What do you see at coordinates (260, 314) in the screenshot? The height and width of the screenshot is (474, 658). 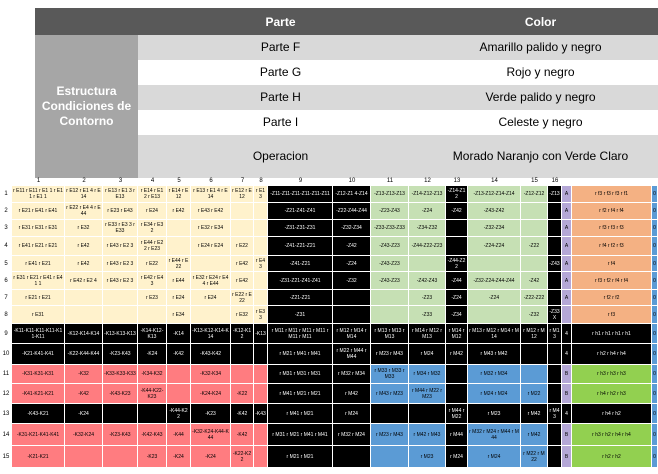 I see `grid-cell: r E33` at bounding box center [260, 314].